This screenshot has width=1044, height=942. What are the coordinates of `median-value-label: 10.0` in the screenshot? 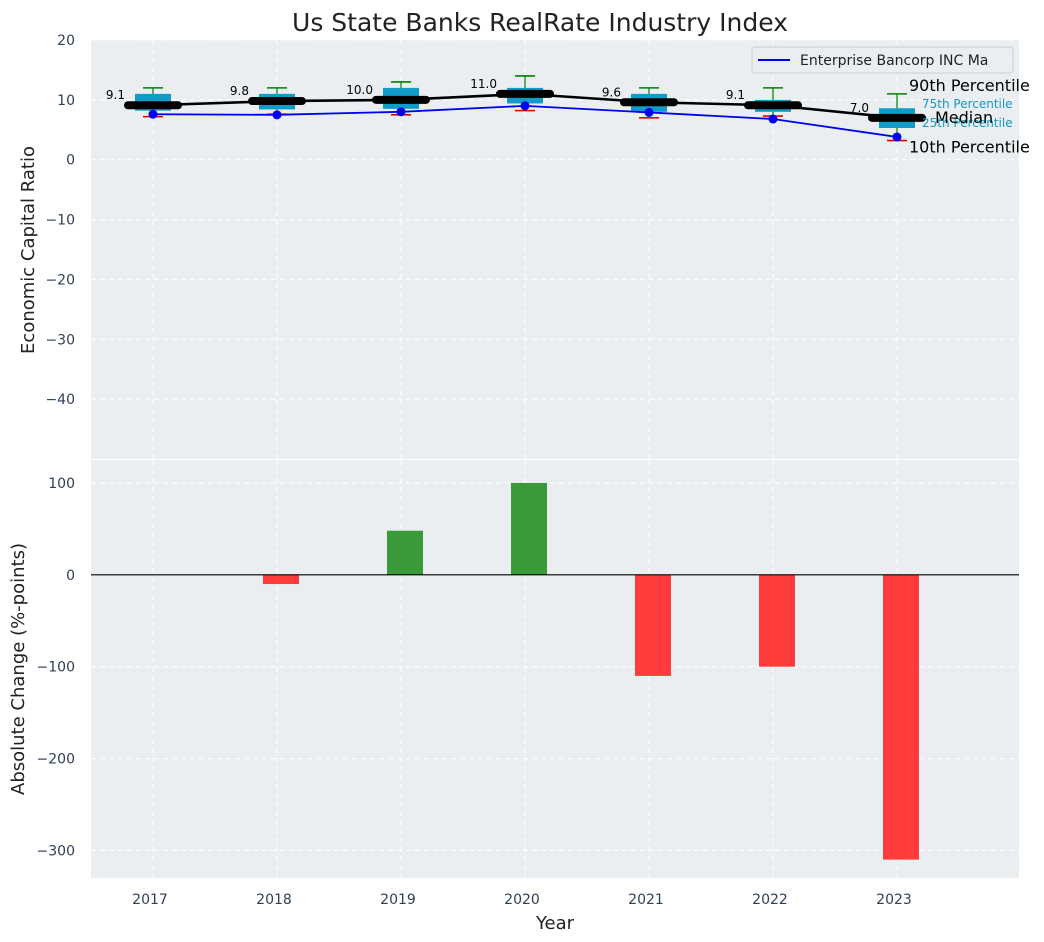 It's located at (359, 90).